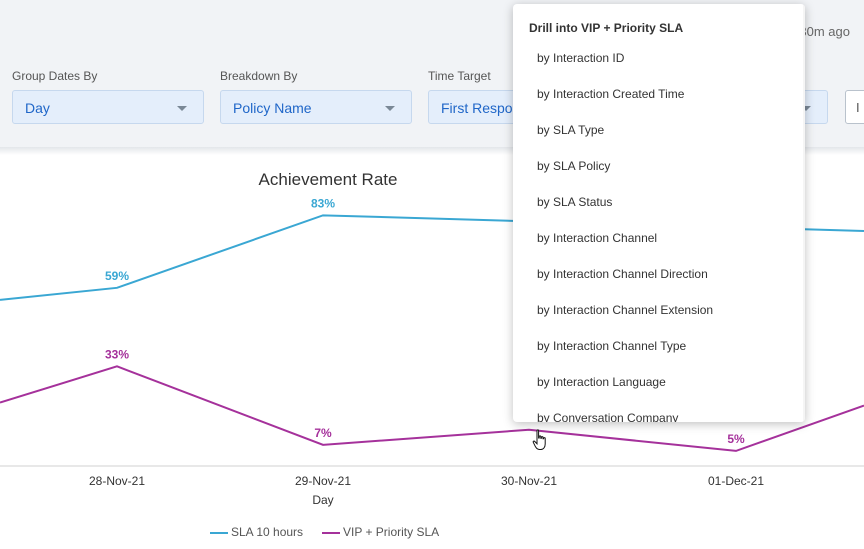 This screenshot has height=549, width=864. What do you see at coordinates (323, 481) in the screenshot?
I see `x-tick-label: 29-Nov-21` at bounding box center [323, 481].